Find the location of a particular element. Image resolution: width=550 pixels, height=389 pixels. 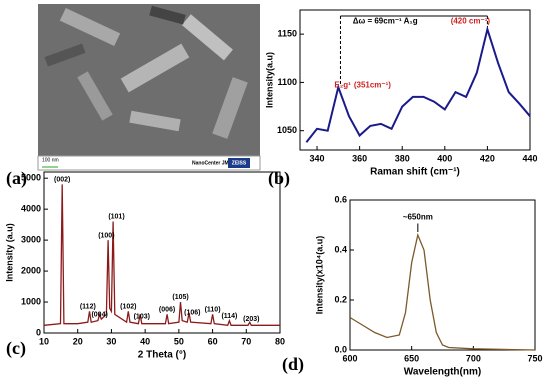

annotation: (100) is located at coordinates (106, 235).